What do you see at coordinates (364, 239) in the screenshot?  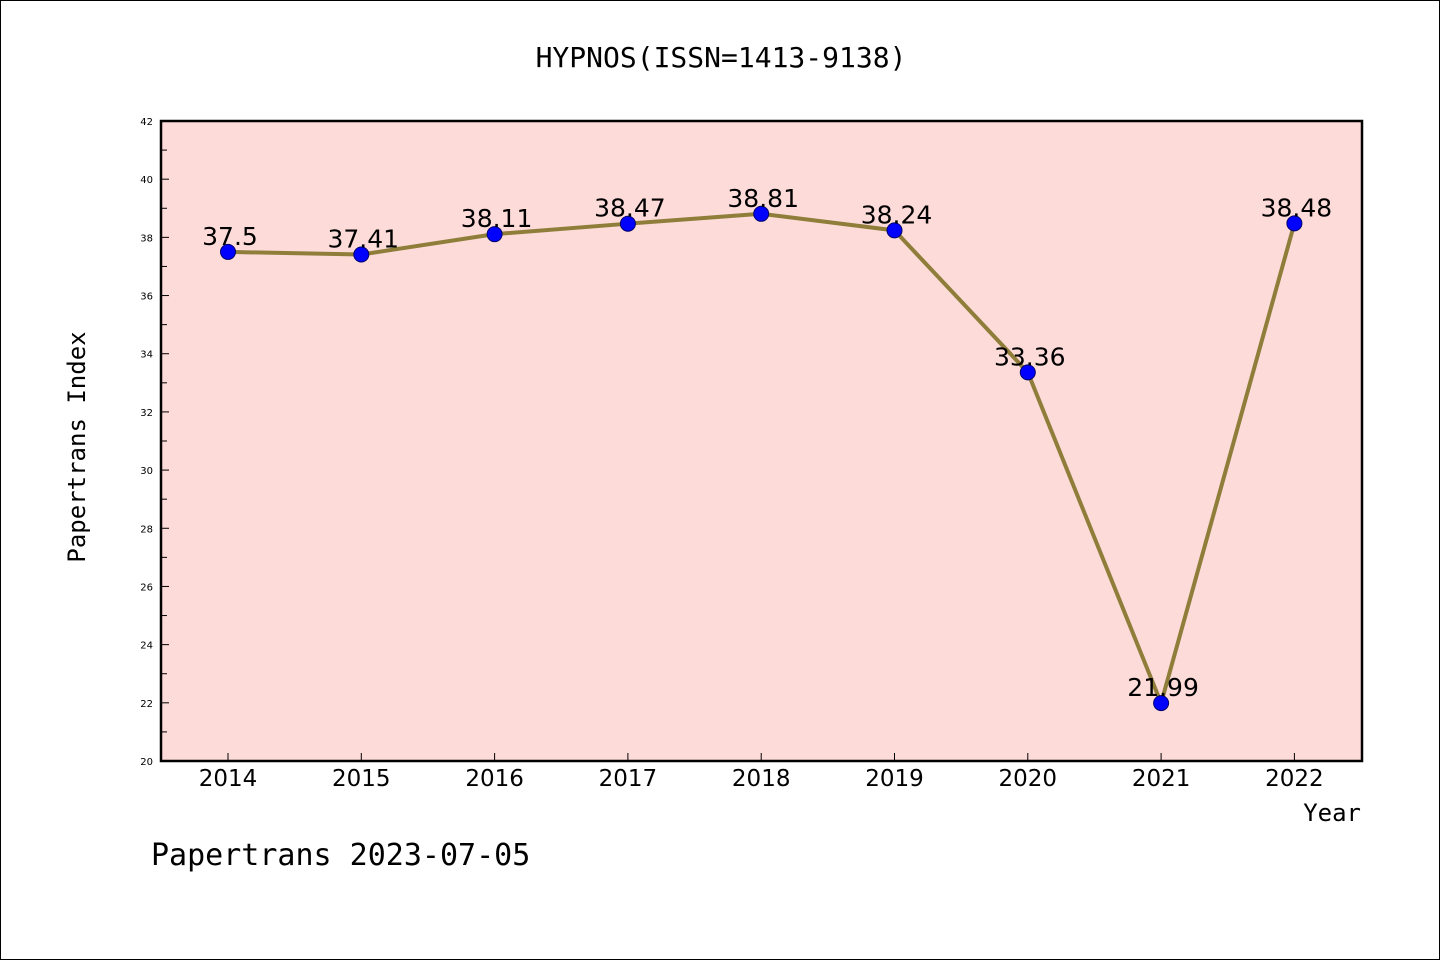 I see `data-label: 37.41` at bounding box center [364, 239].